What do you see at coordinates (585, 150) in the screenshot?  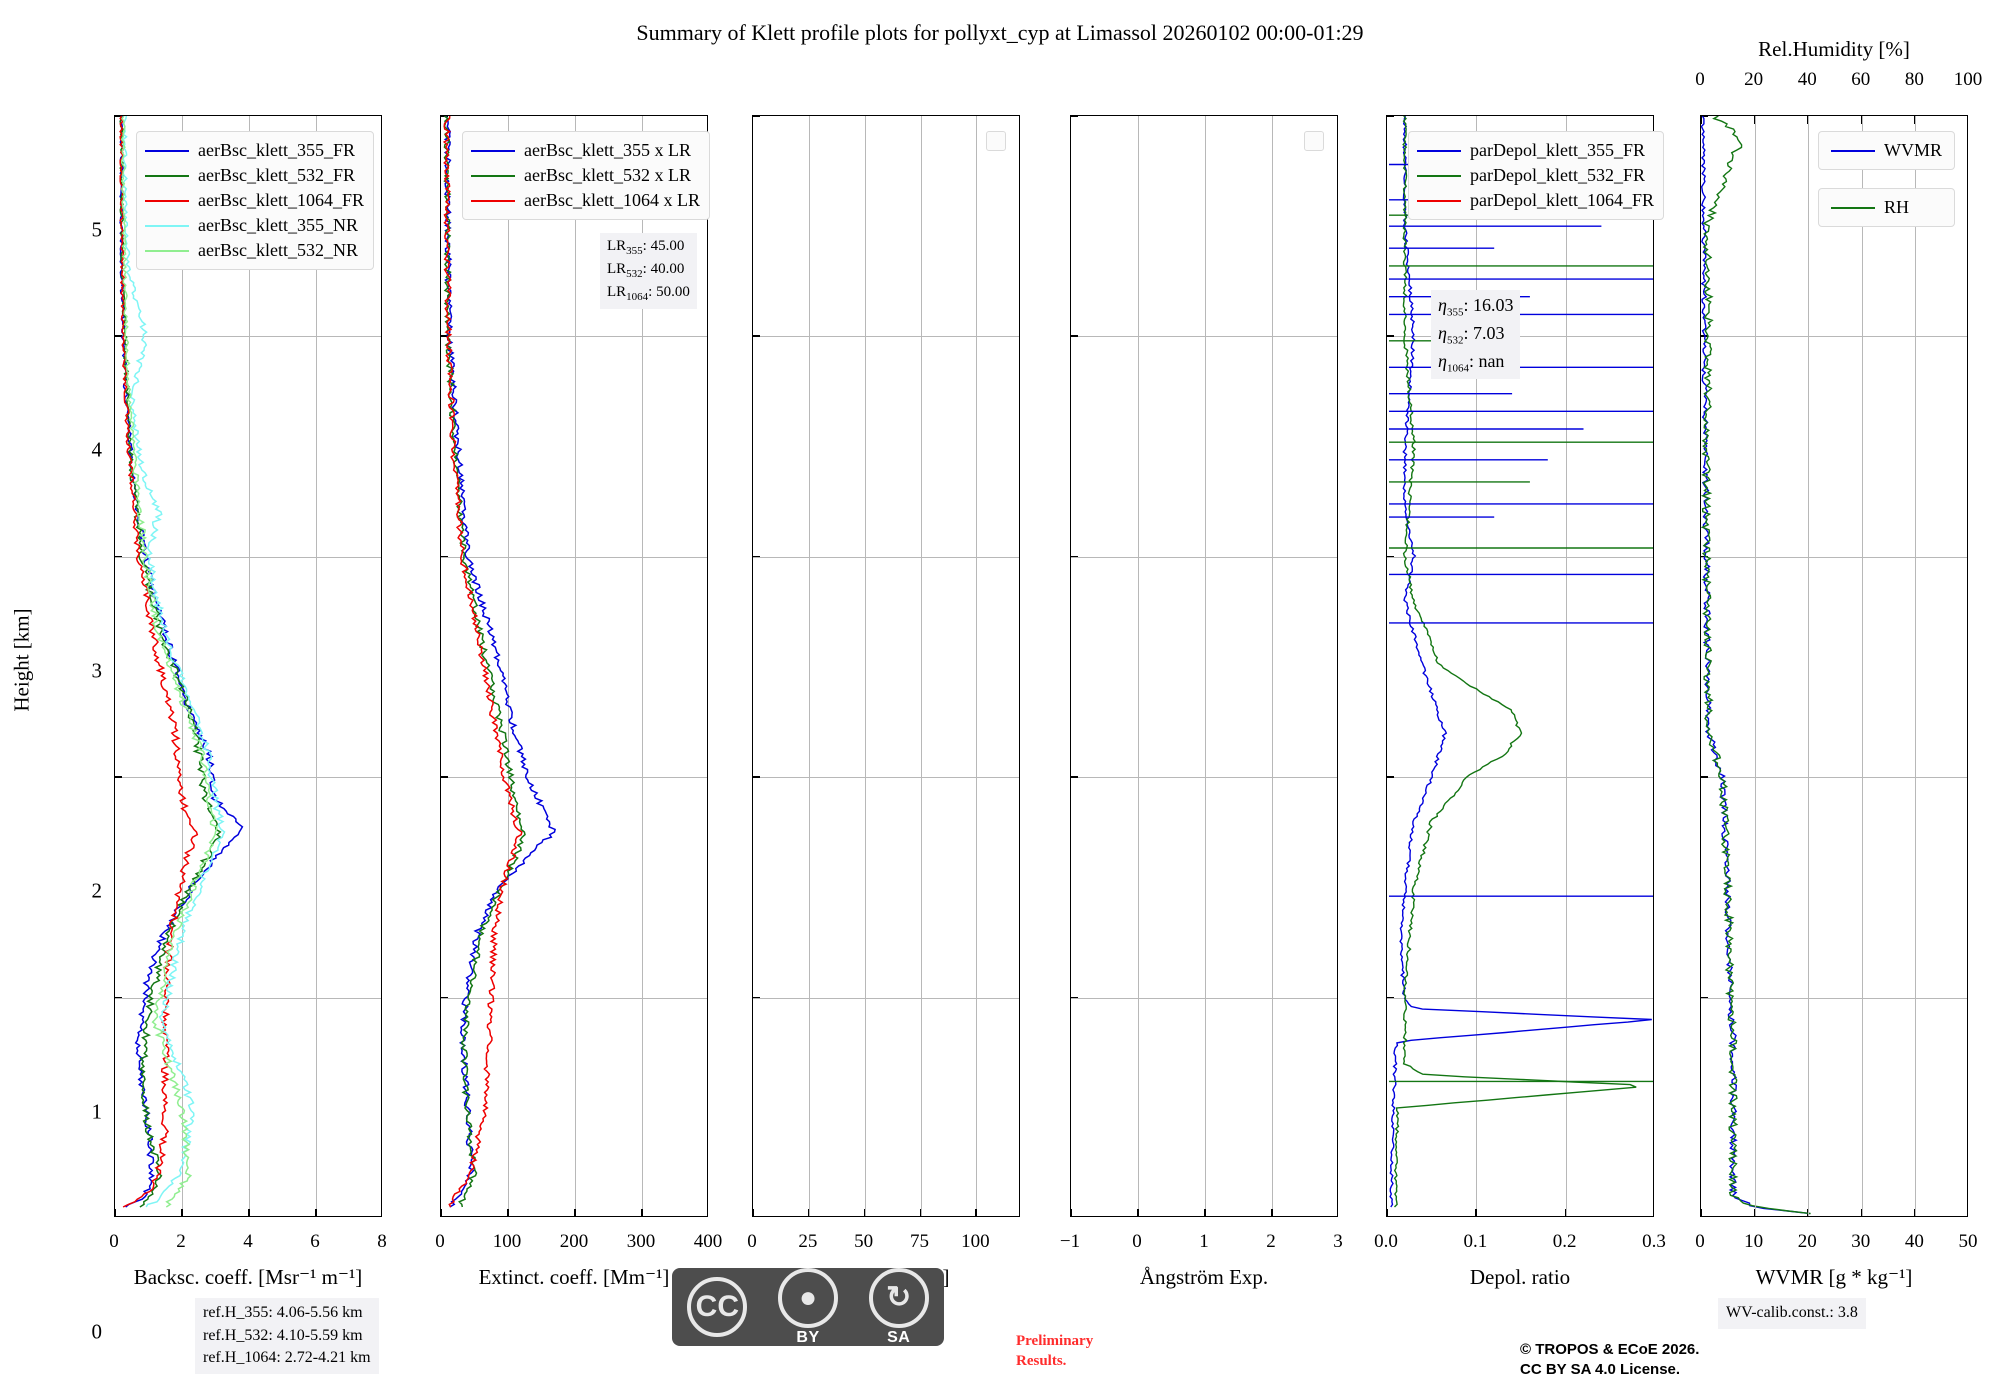 I see `legend-item: aerBsc_klett_355 x LR` at bounding box center [585, 150].